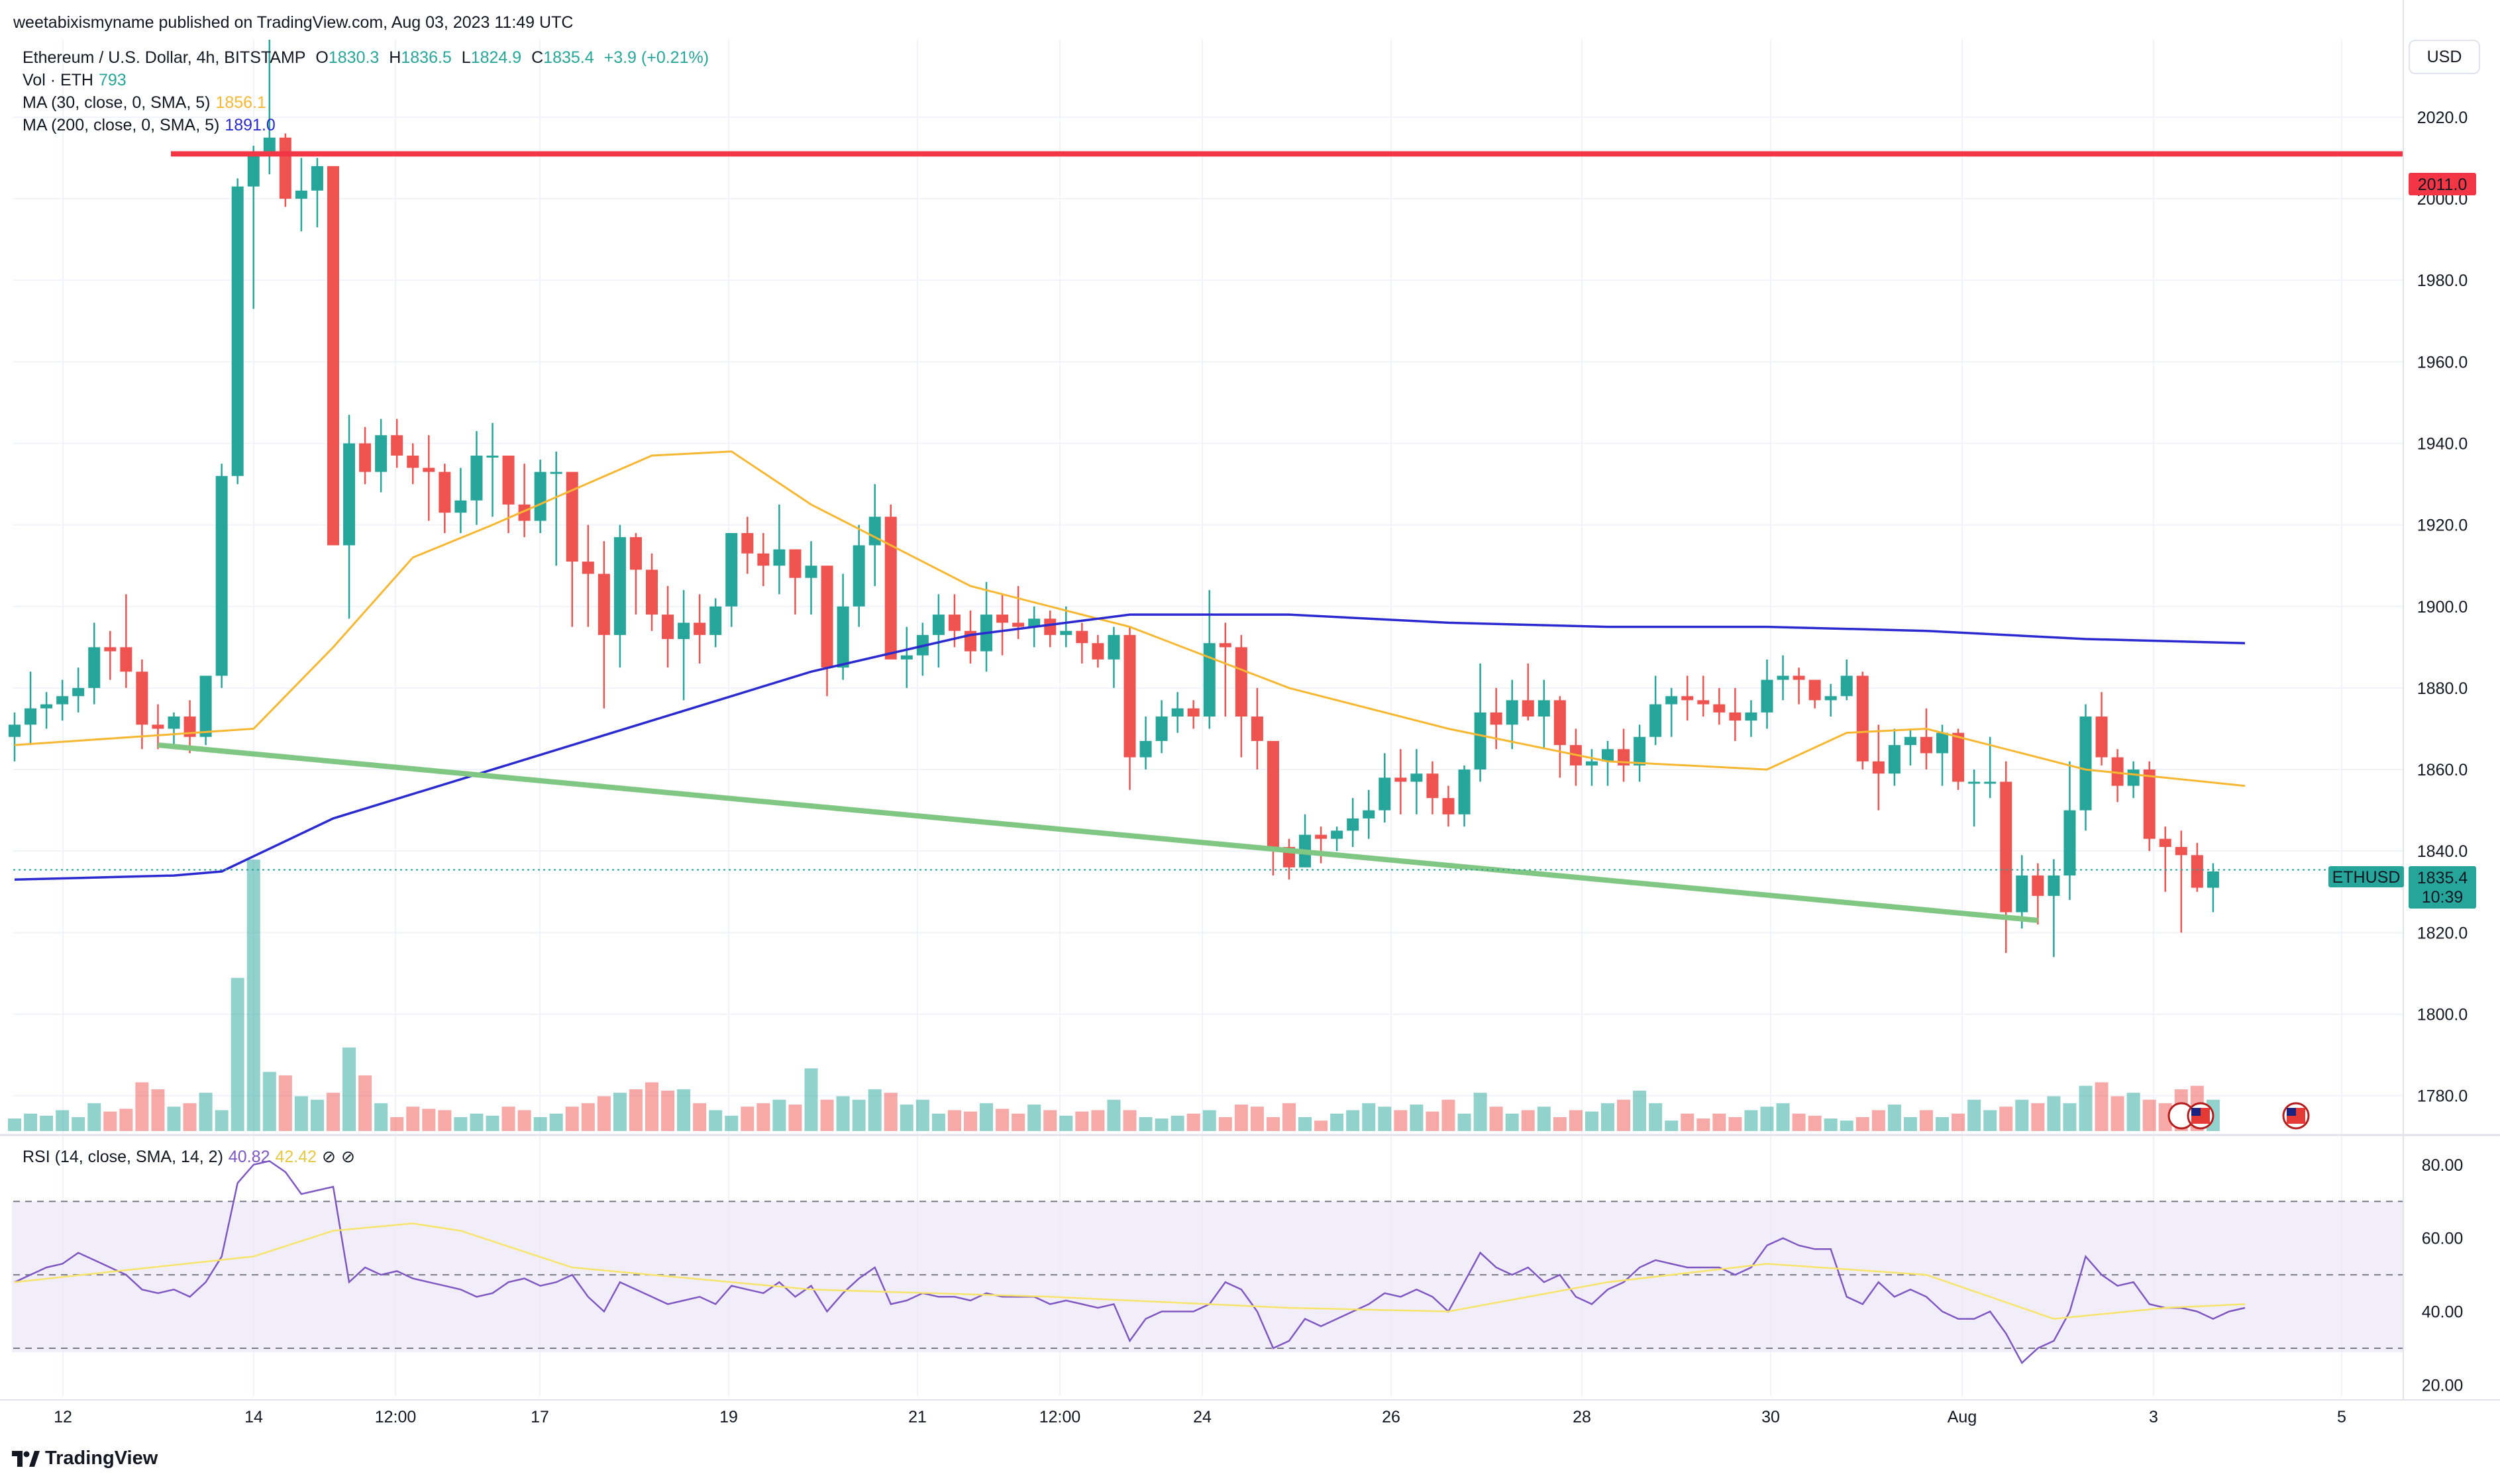  Describe the element at coordinates (85, 1458) in the screenshot. I see `tradingview-logo: TradingView` at that location.